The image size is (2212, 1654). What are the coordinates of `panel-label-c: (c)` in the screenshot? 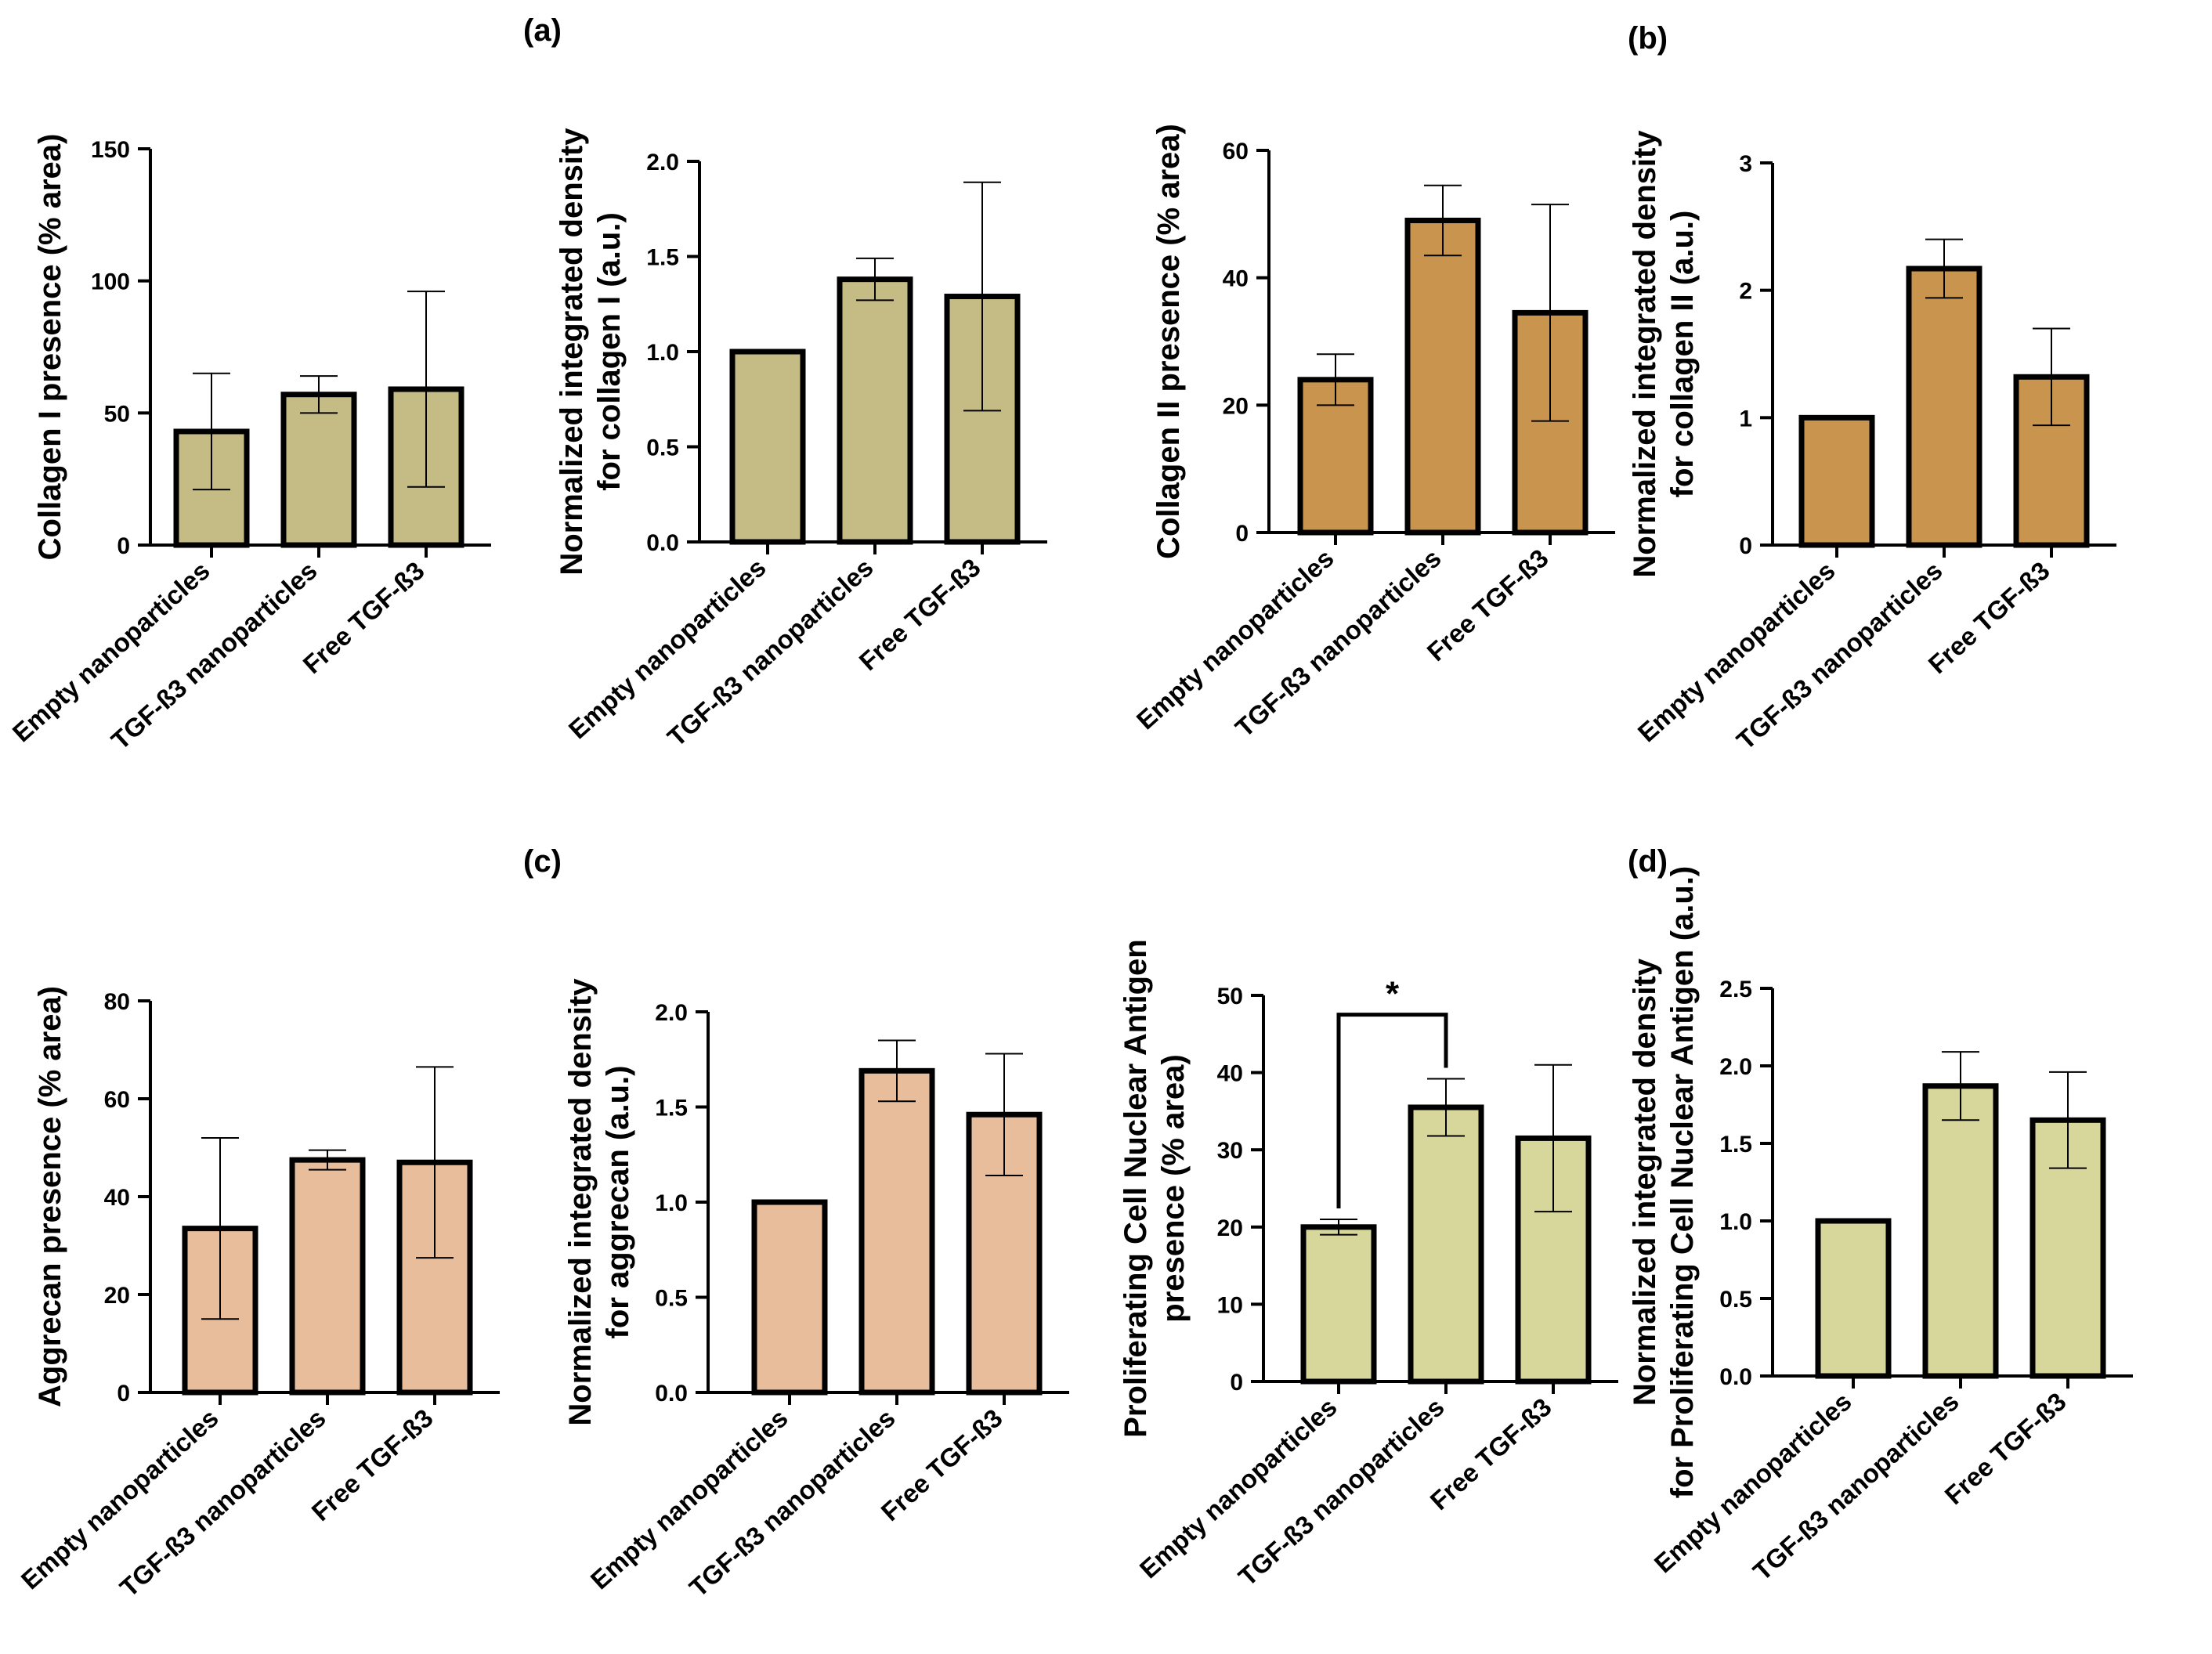 It's located at (542, 861).